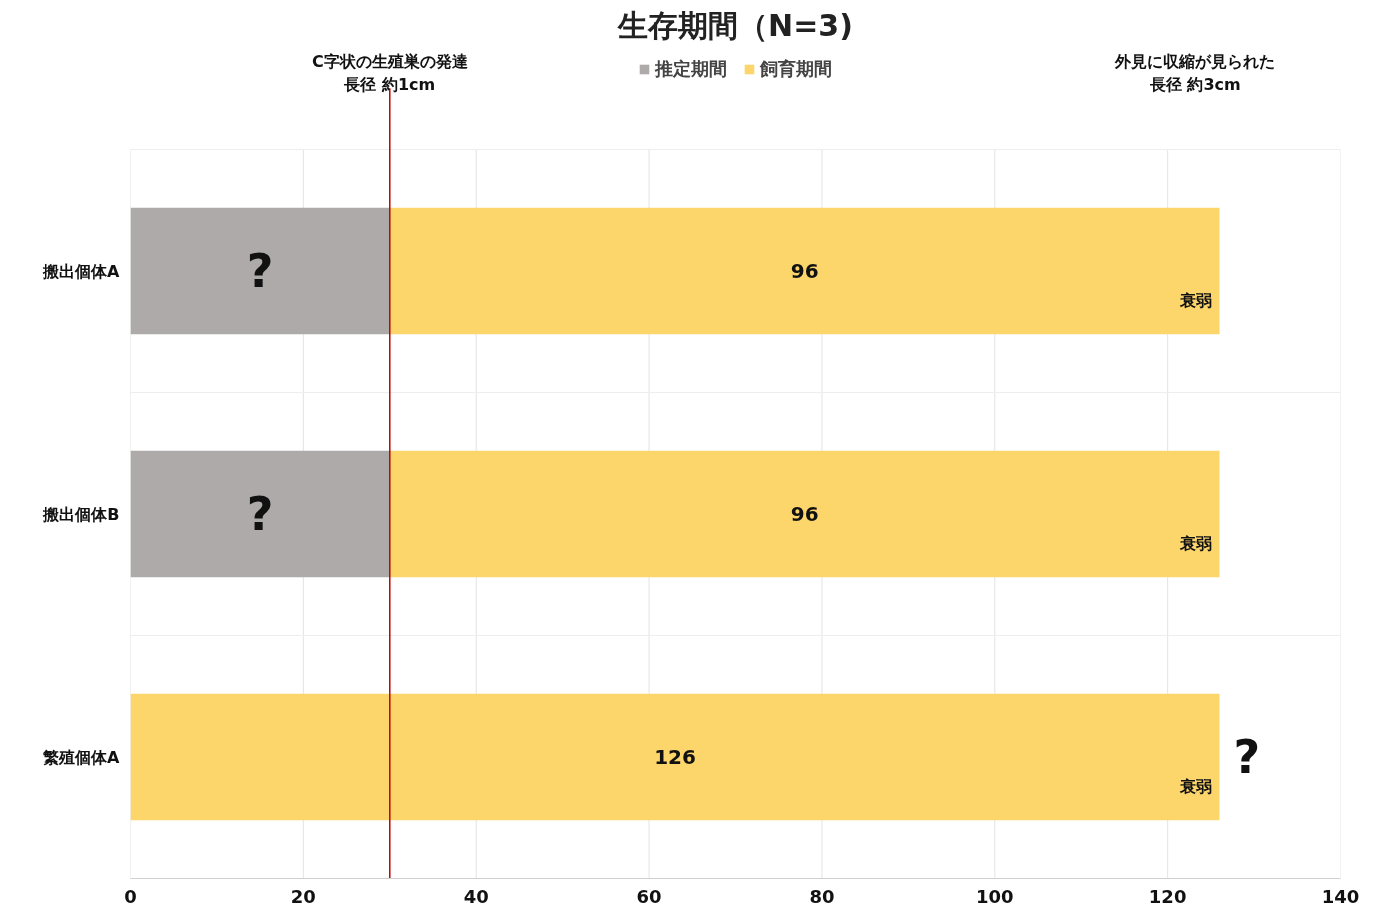 The image size is (1393, 919). What do you see at coordinates (1195, 73) in the screenshot?
I see `text: 外見に収縮が見られた長径 約3cm` at bounding box center [1195, 73].